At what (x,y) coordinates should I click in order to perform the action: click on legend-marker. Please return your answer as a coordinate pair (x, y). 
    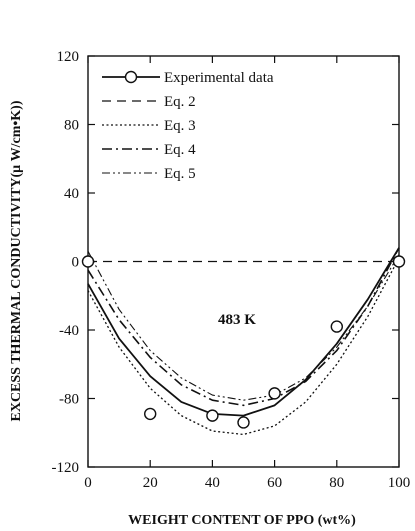
    Looking at the image, I should click on (131, 77).